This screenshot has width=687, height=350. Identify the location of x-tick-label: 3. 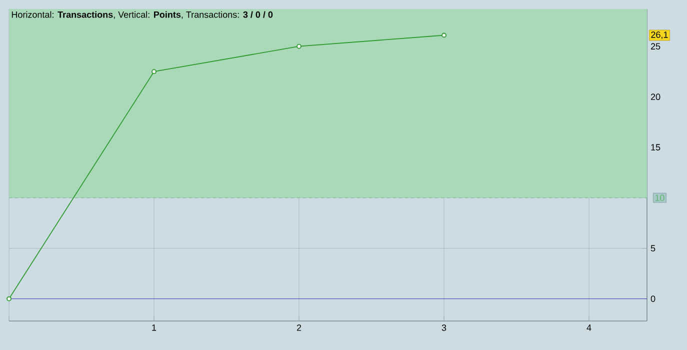
(444, 327).